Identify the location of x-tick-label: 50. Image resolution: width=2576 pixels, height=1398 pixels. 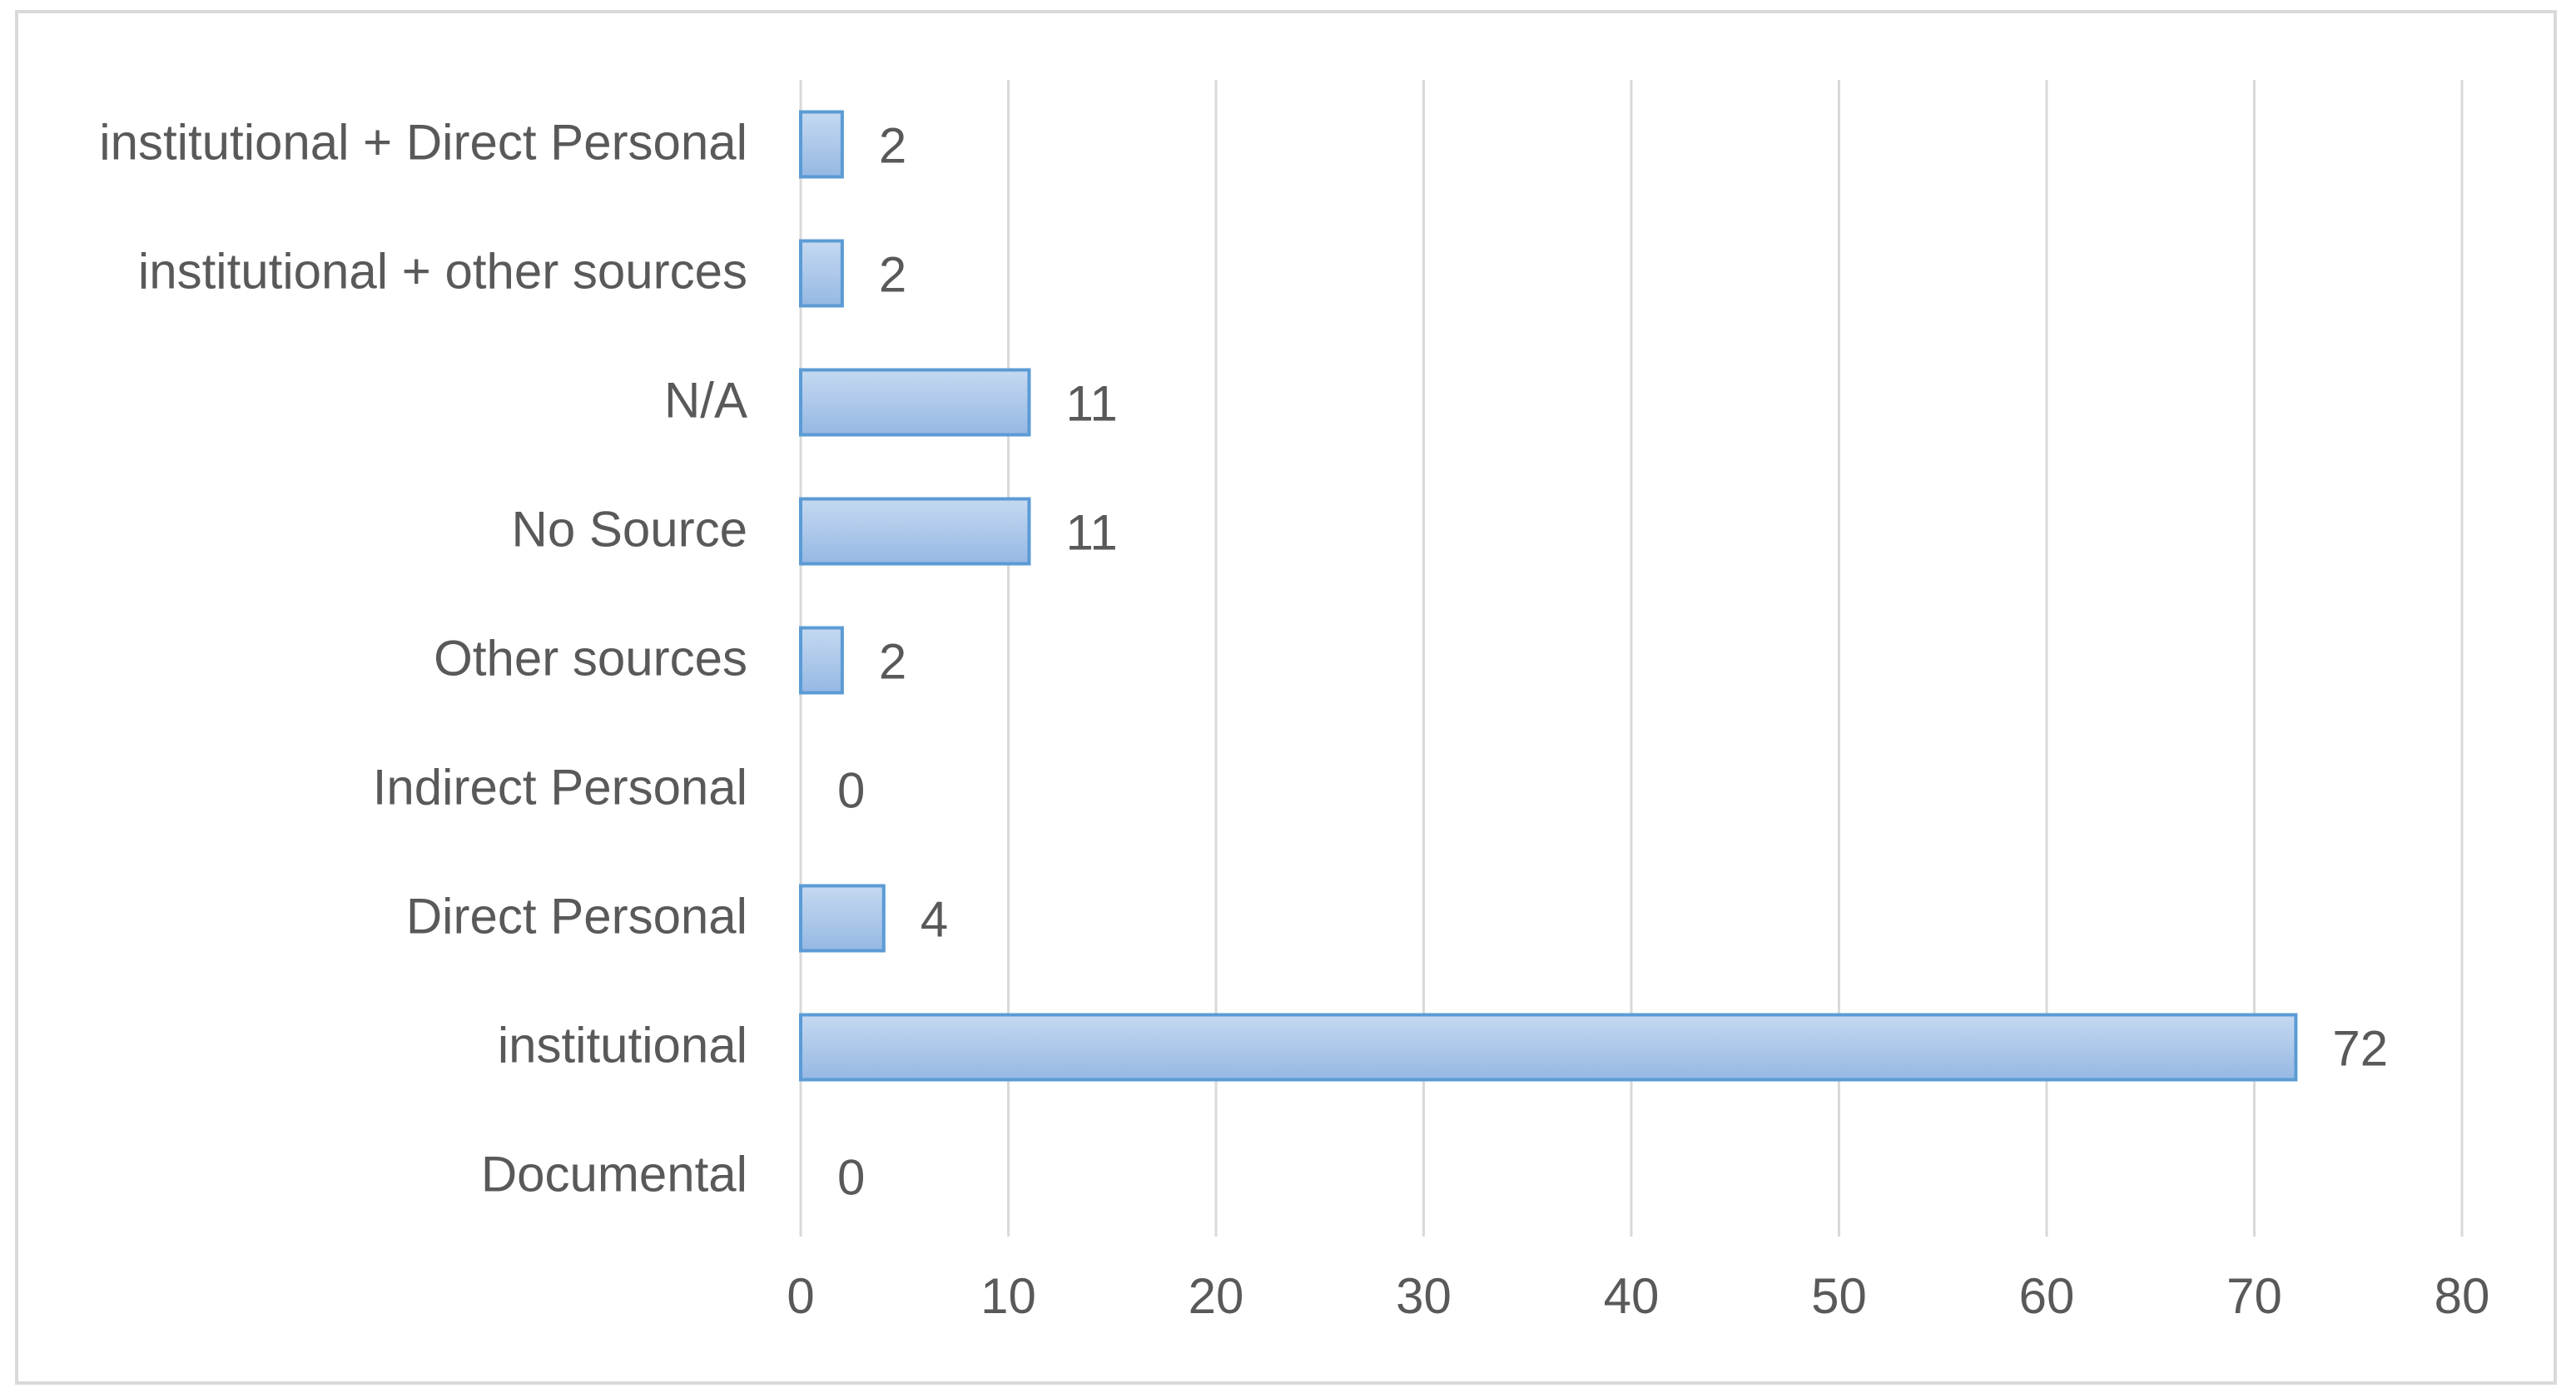
(1839, 1296).